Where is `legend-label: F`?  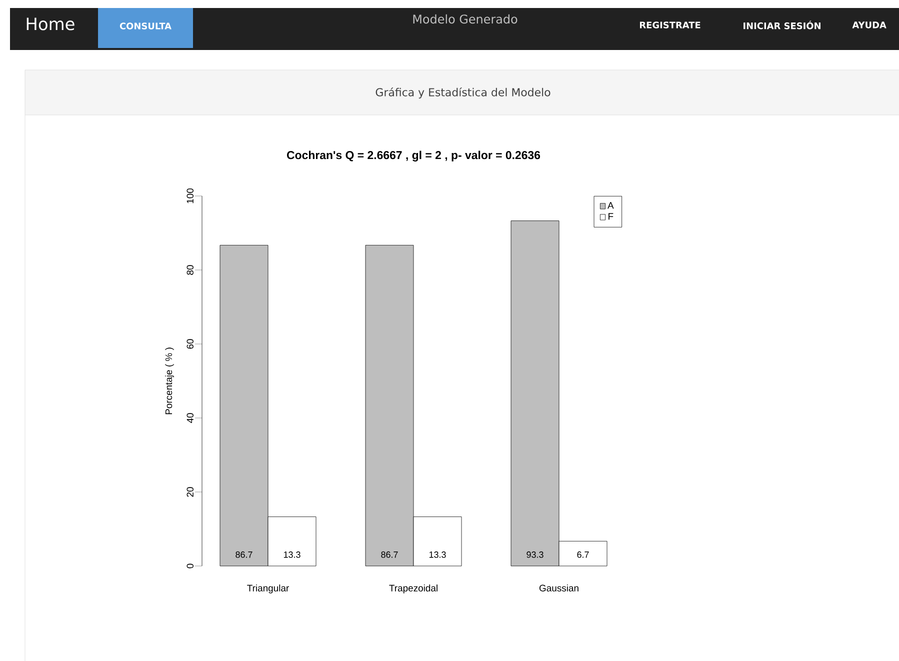
legend-label: F is located at coordinates (611, 216).